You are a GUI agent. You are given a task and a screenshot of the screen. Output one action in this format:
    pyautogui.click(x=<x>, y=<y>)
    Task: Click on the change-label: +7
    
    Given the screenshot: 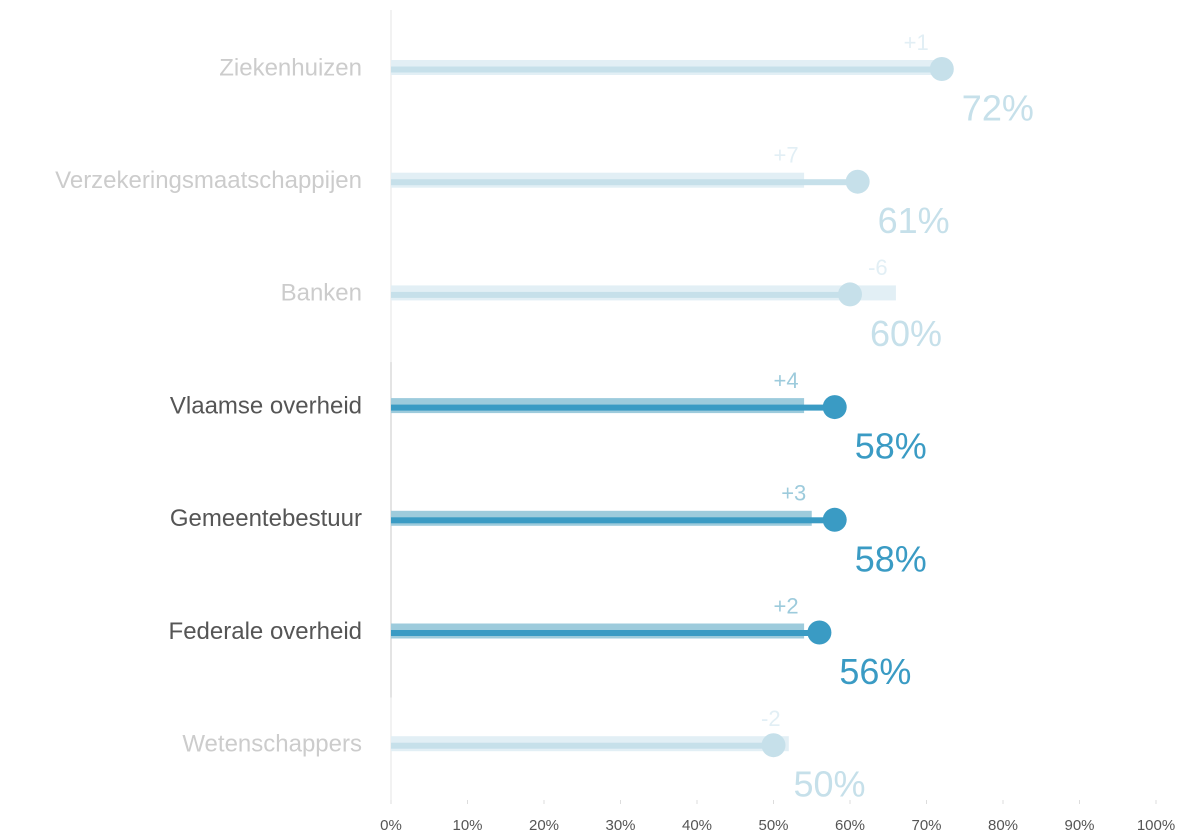 What is the action you would take?
    pyautogui.click(x=786, y=155)
    